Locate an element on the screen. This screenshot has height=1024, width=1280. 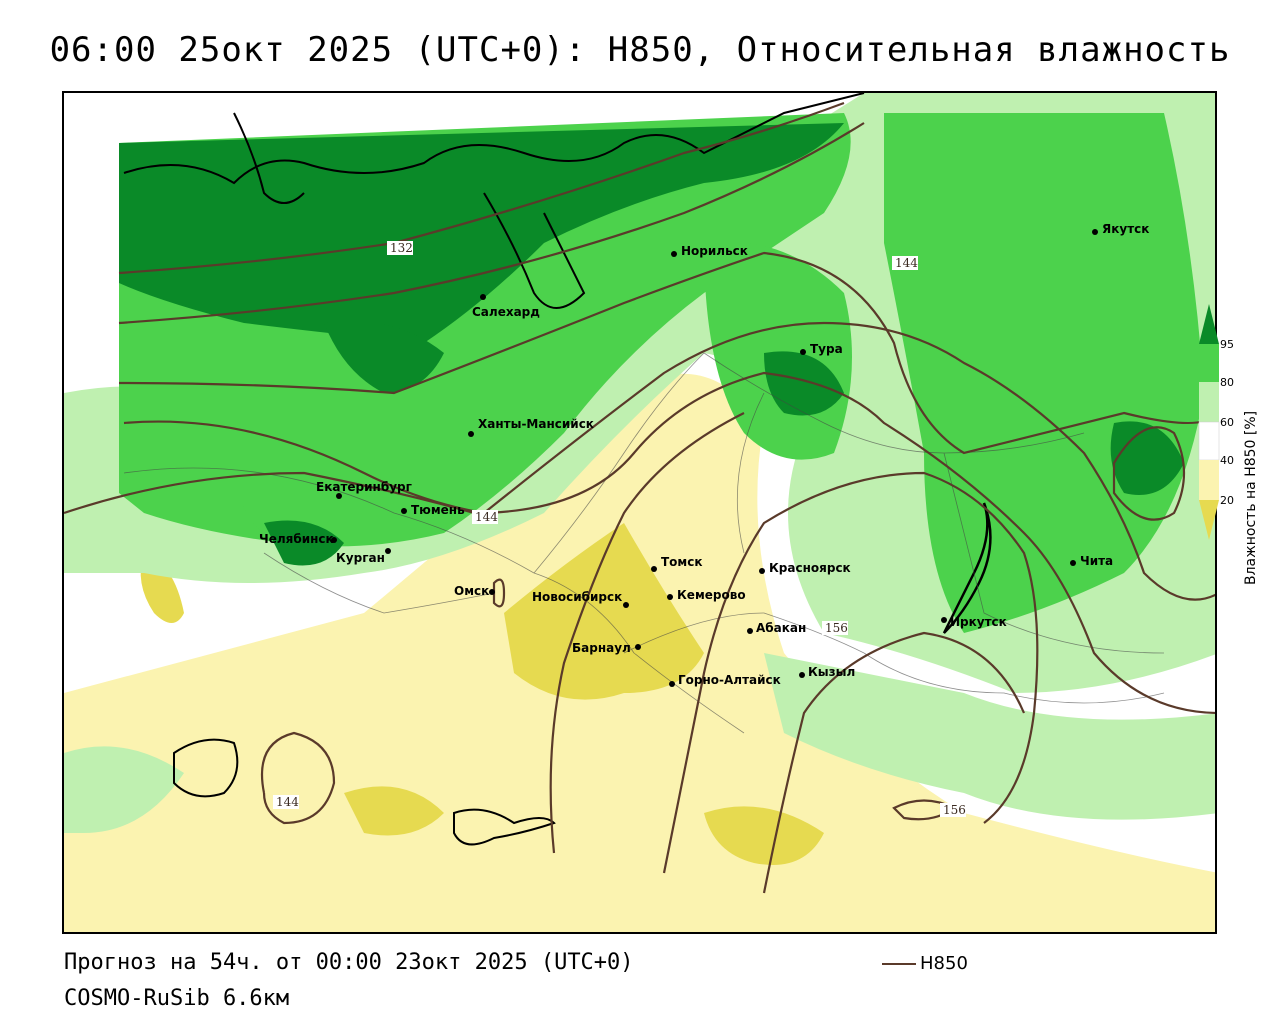
city-label: Томск is located at coordinates (682, 562).